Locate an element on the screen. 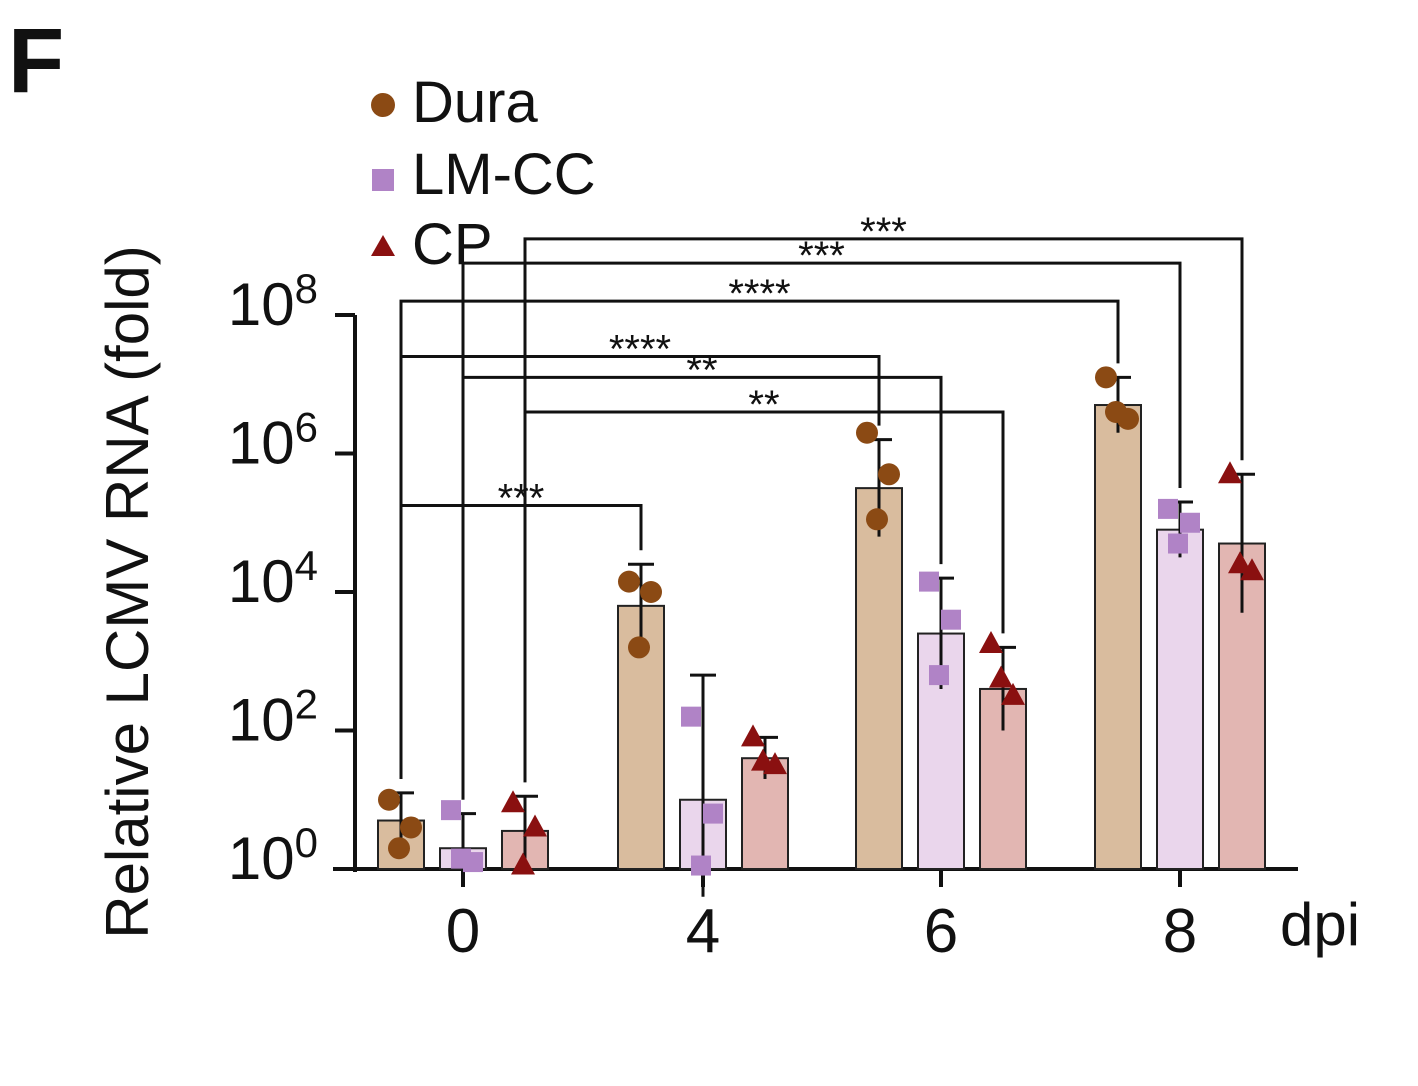 Image resolution: width=1418 pixels, height=1086 pixels. x-axis-ticks: 0 4 6 8 is located at coordinates (821, 917).